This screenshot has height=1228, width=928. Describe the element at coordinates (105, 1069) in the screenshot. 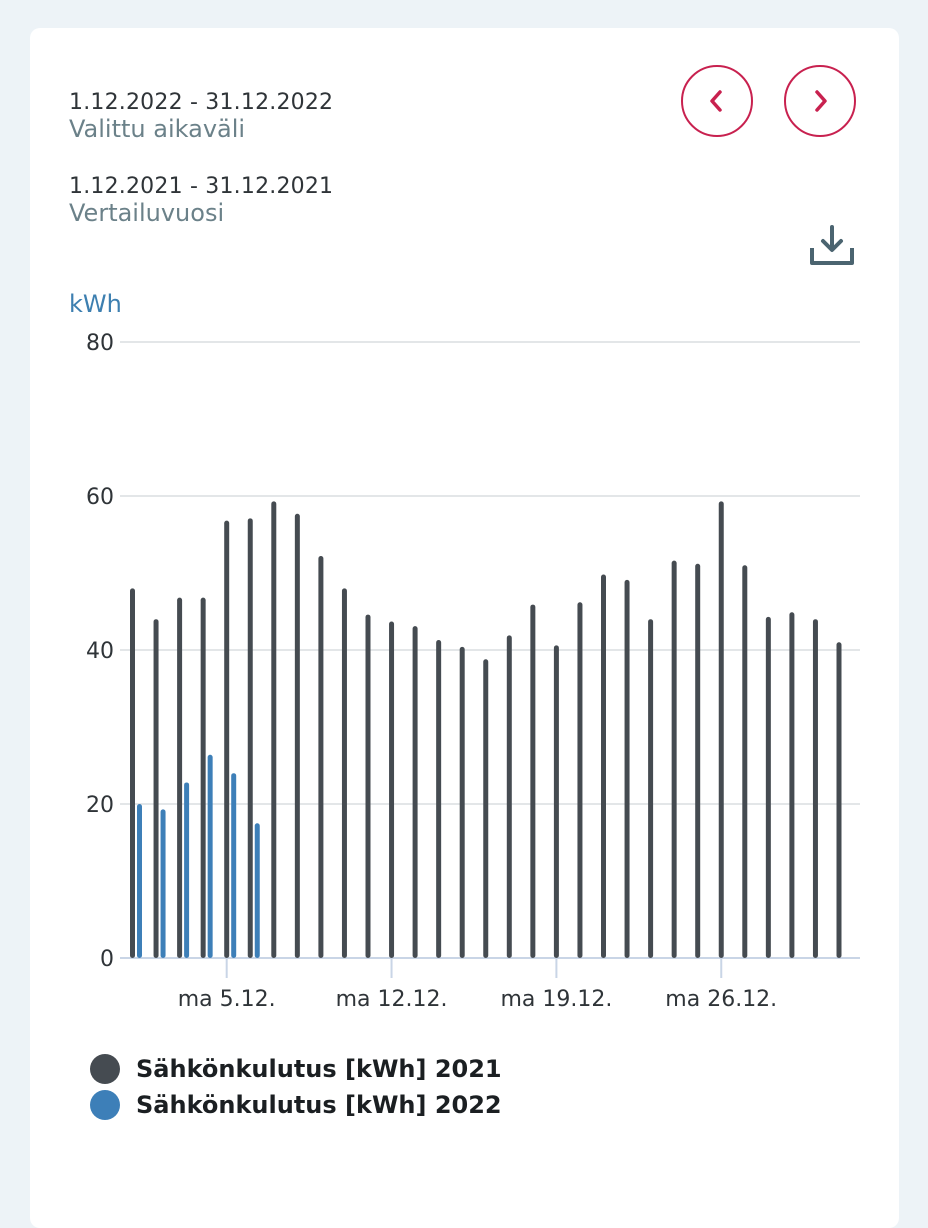

I see `legend-marker-2021` at that location.